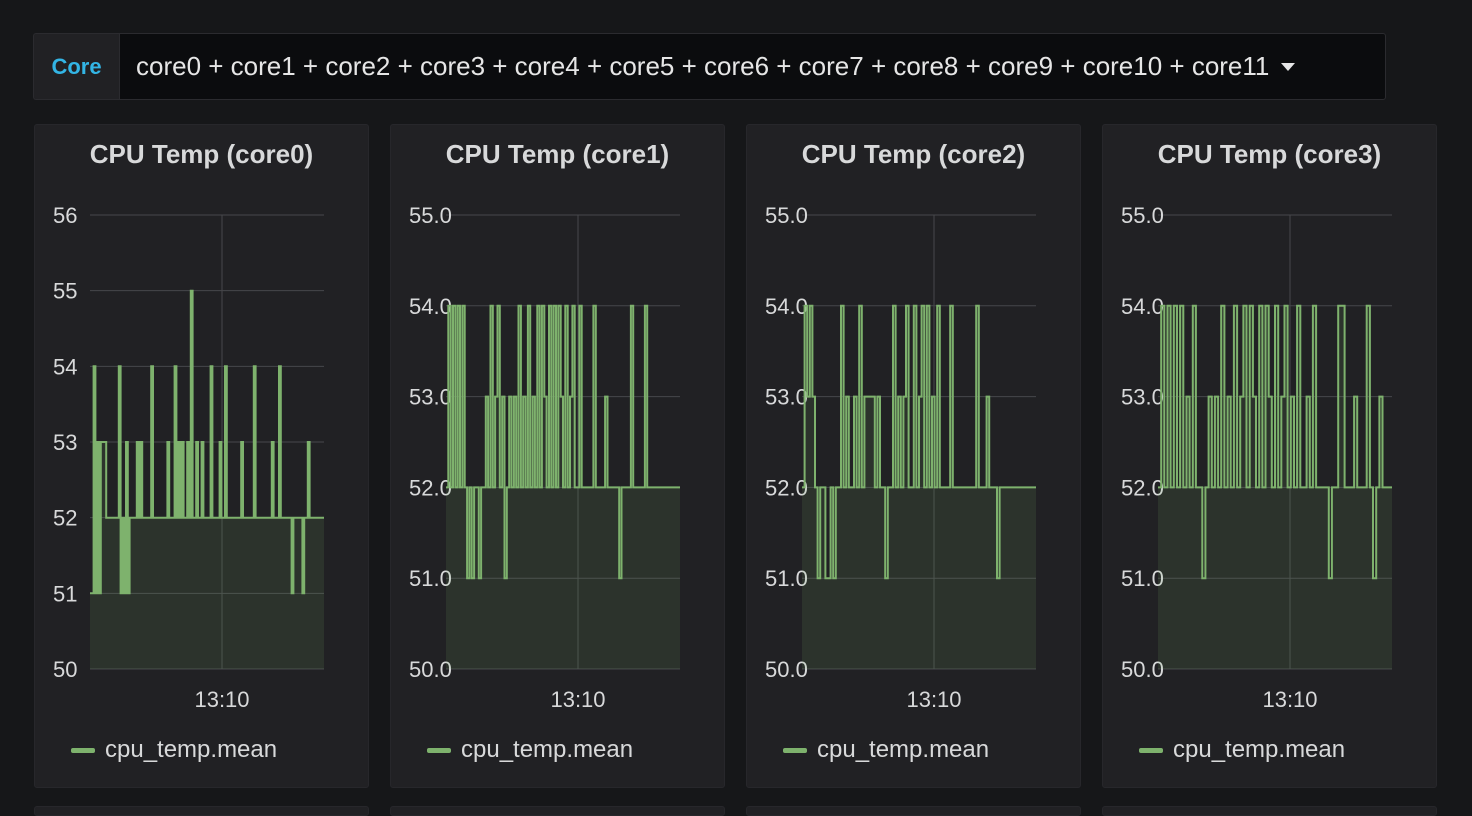 The width and height of the screenshot is (1472, 816). What do you see at coordinates (65, 215) in the screenshot?
I see `y-tick-label: 56` at bounding box center [65, 215].